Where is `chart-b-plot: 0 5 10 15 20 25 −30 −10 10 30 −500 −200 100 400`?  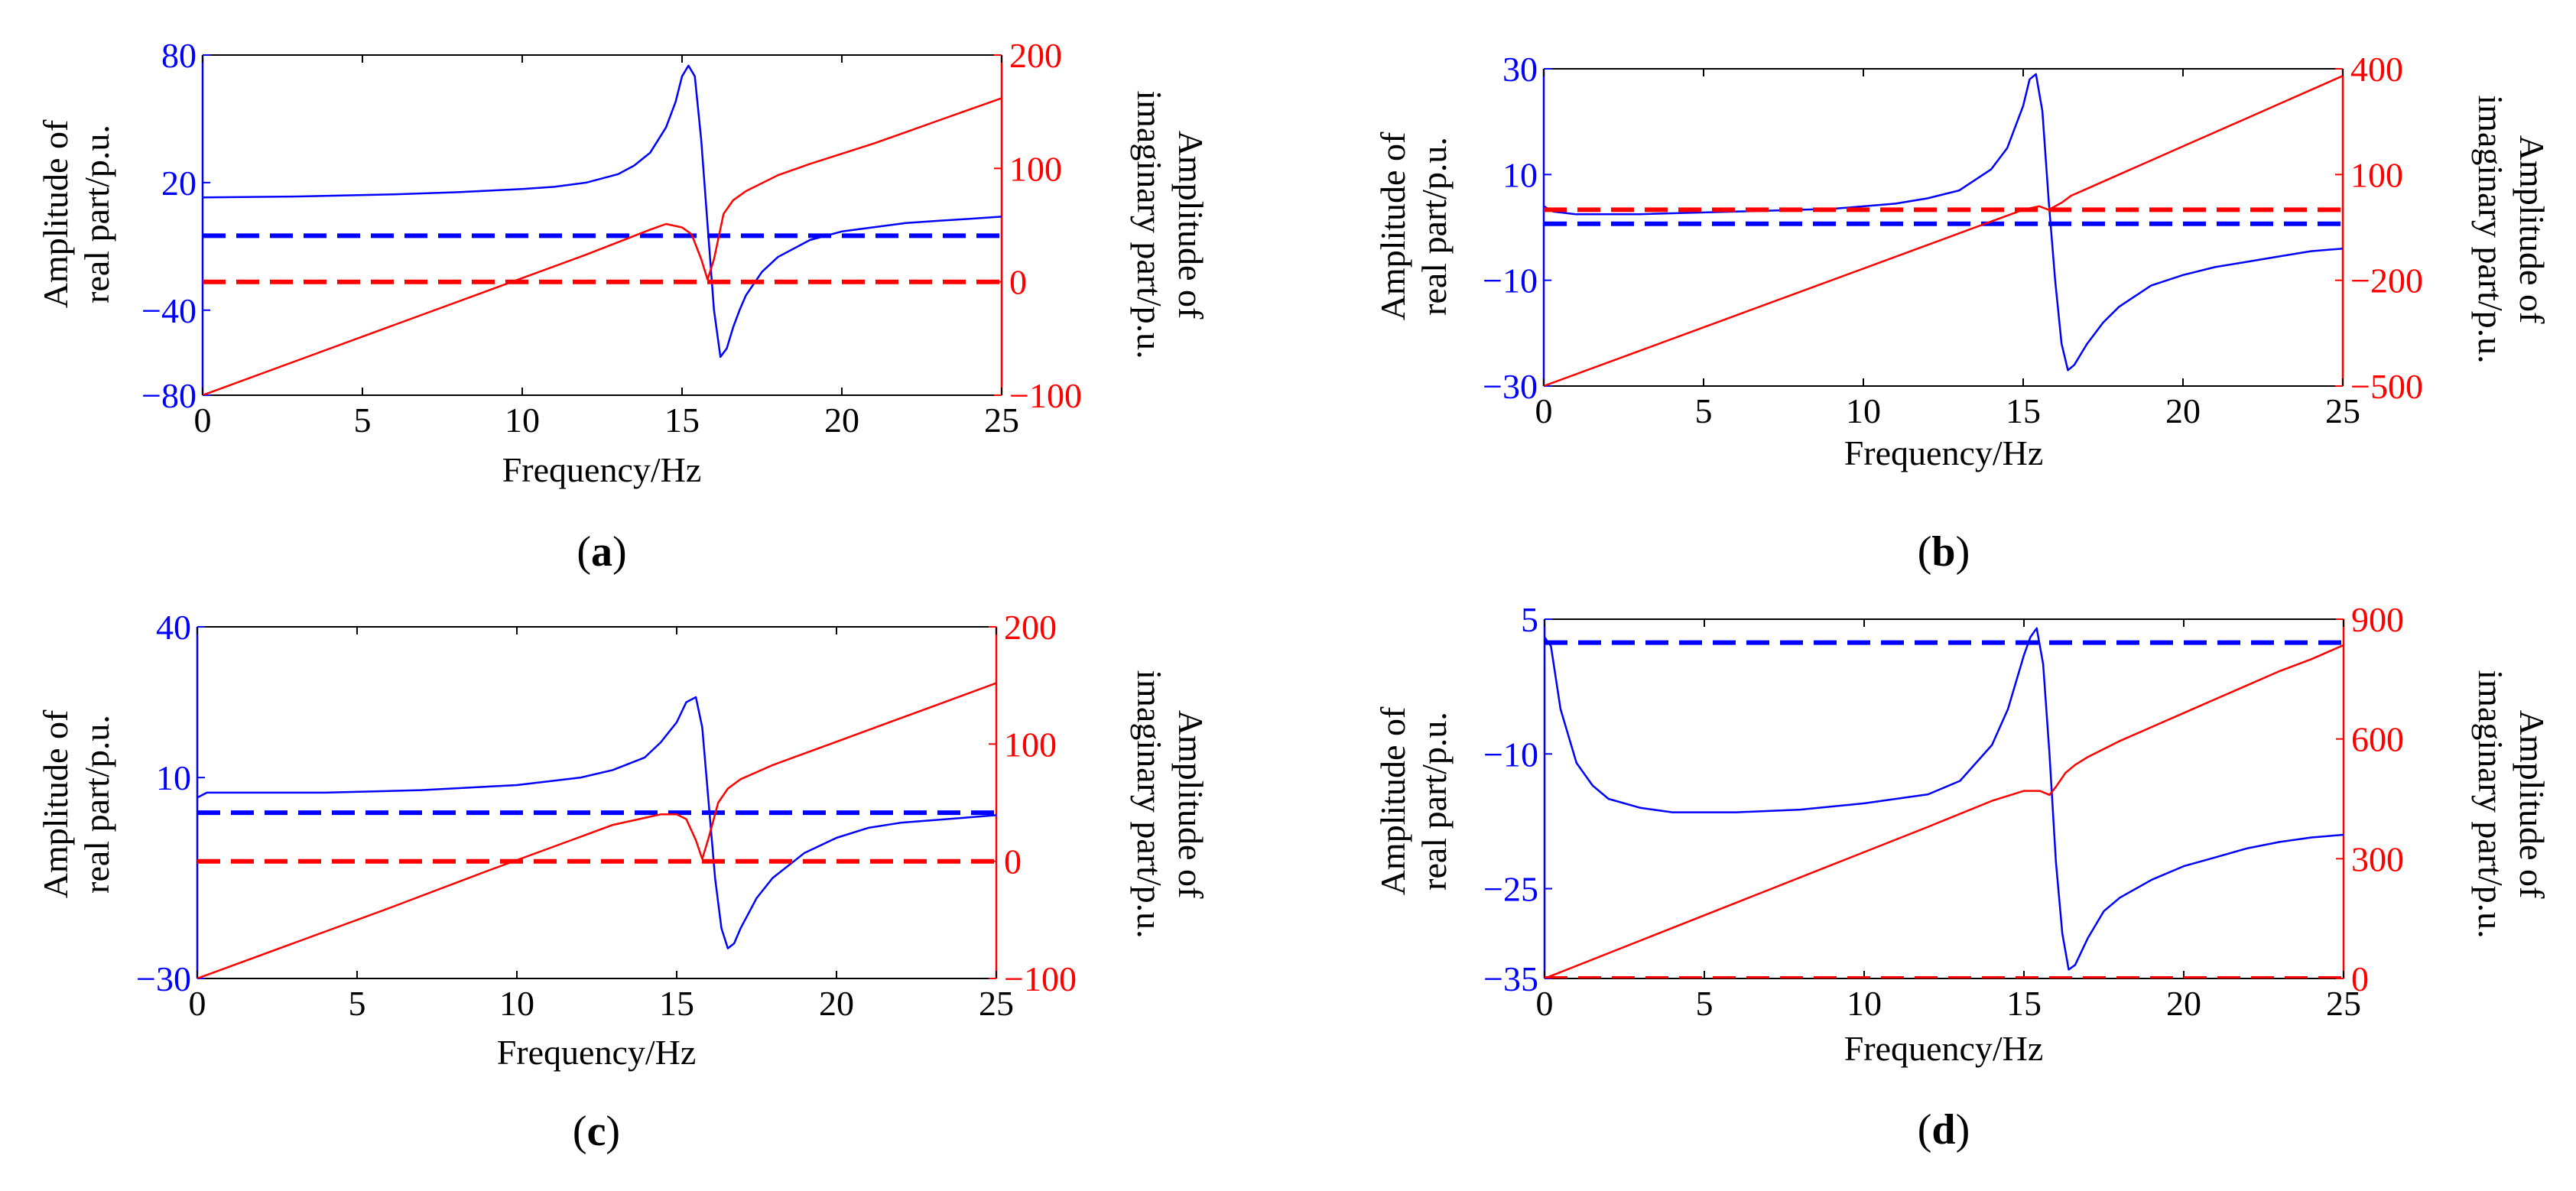
chart-b-plot: 0 5 10 15 20 25 −30 −10 10 30 −500 −200 100 400 is located at coordinates (1953, 240).